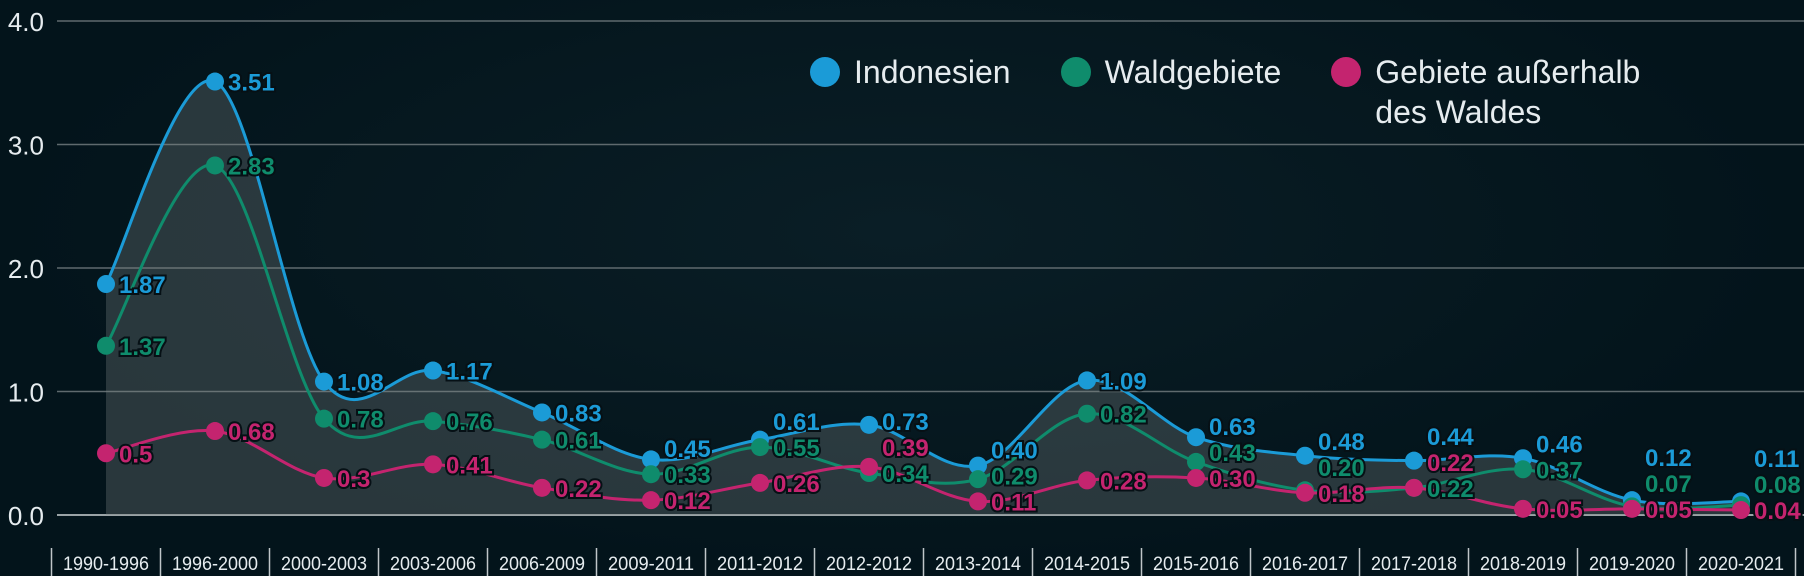  What do you see at coordinates (26, 146) in the screenshot?
I see `y-tick-label: 3.0` at bounding box center [26, 146].